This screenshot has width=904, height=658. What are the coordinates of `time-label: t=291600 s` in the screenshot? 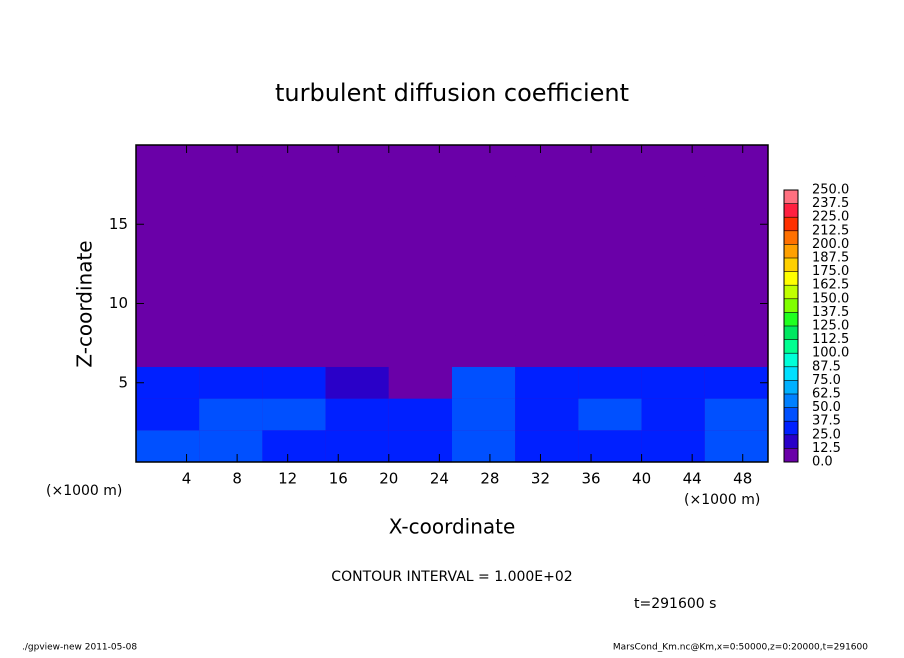 It's located at (675, 604).